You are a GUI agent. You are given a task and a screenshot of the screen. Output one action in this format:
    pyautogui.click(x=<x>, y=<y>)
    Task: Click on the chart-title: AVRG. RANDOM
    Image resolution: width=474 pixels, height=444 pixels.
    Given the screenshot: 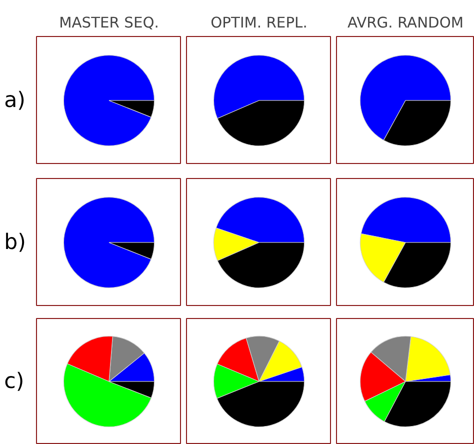 What is the action you would take?
    pyautogui.click(x=405, y=23)
    